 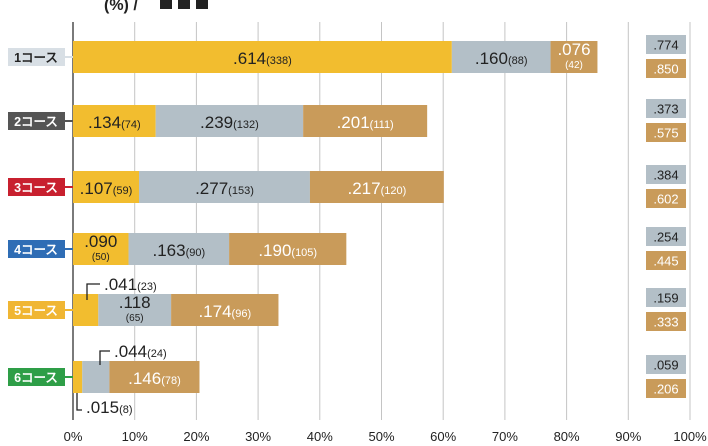 What do you see at coordinates (320, 436) in the screenshot?
I see `x-tick-label: 40%` at bounding box center [320, 436].